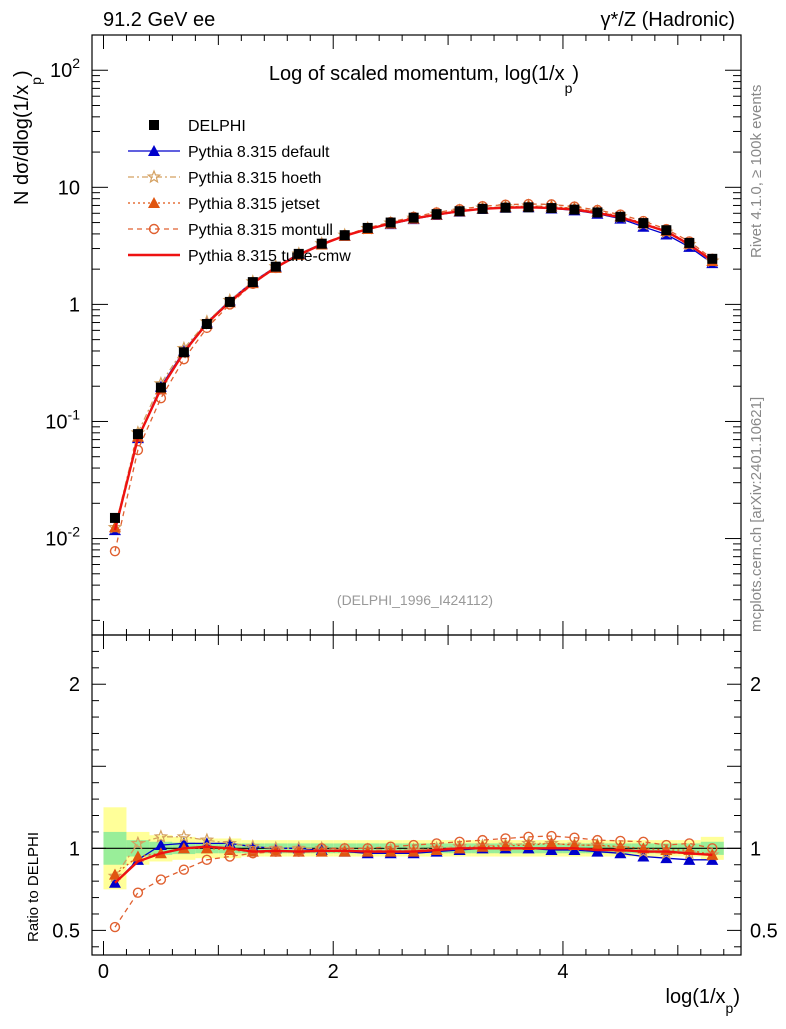 This screenshot has height=1029, width=786. Describe the element at coordinates (27, 137) in the screenshot. I see `y-axis-label: N dσ/dlog(1/xp)` at that location.